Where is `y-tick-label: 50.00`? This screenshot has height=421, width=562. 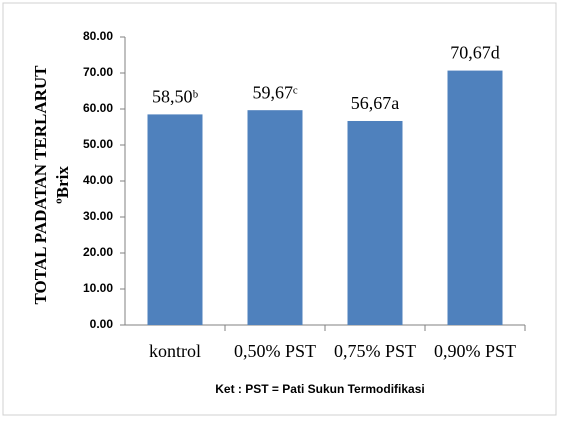
y-tick-label: 50.00 is located at coordinates (98, 144).